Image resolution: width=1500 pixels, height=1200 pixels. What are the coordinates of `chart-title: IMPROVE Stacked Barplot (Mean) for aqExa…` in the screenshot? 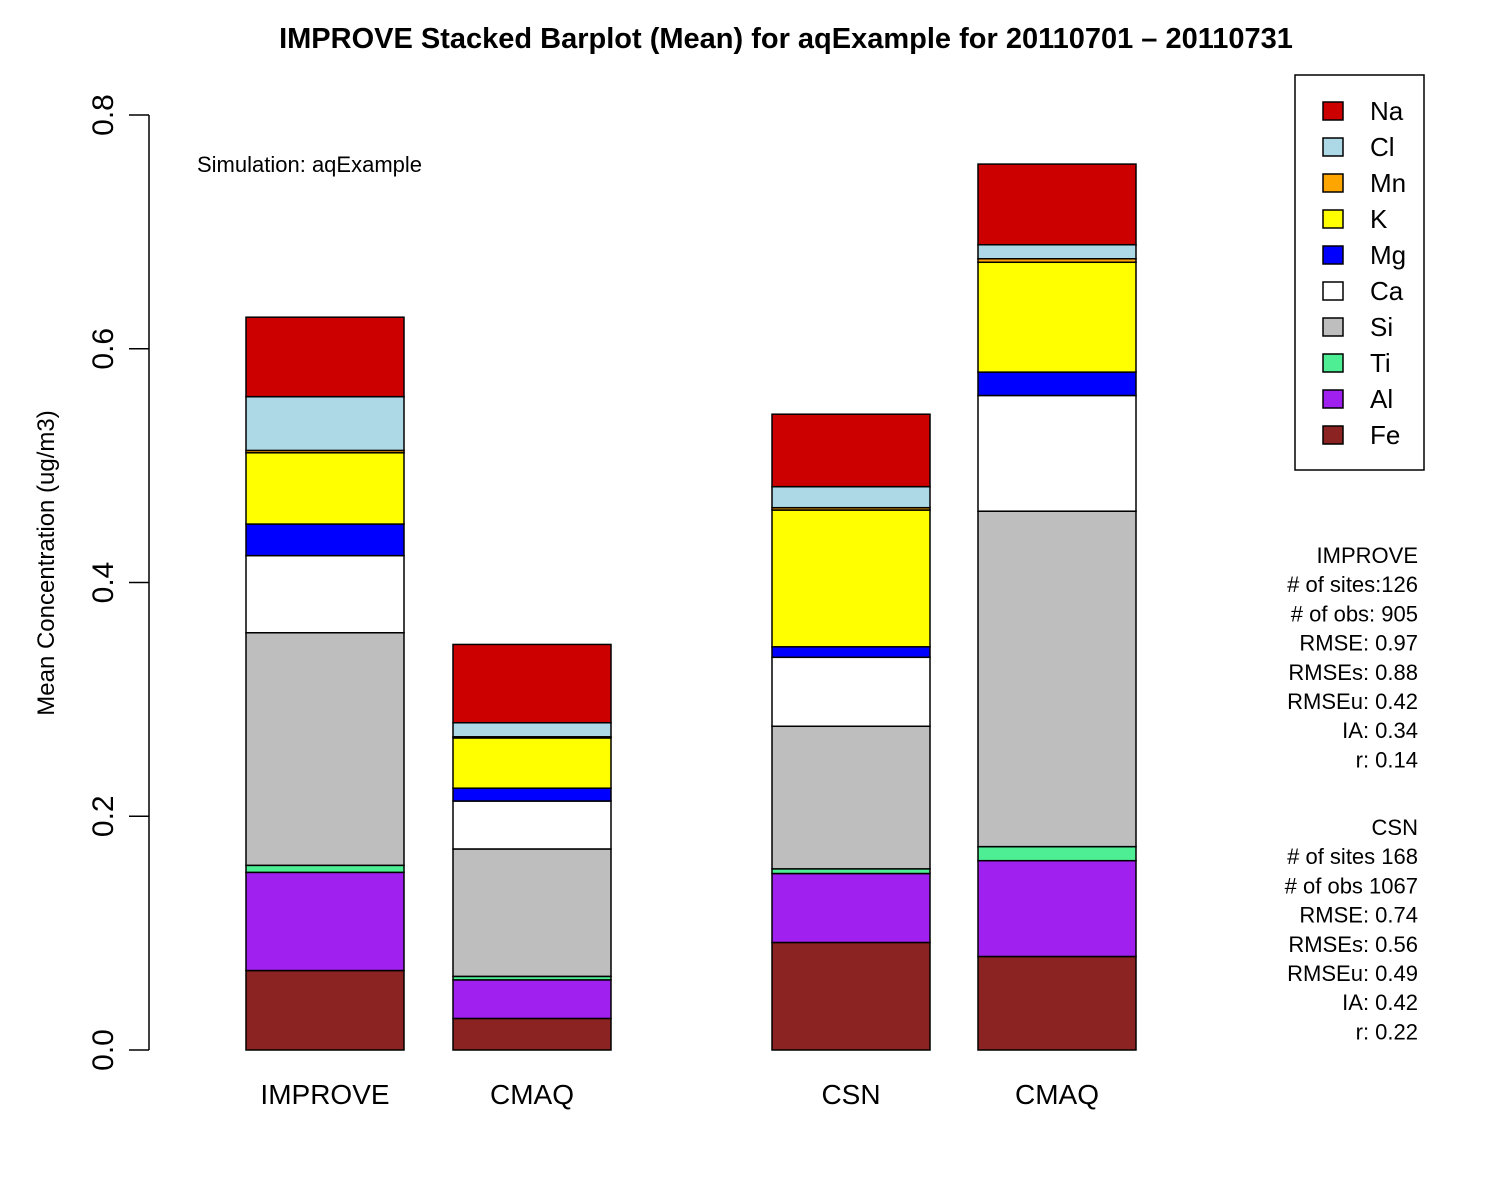 It's located at (786, 39).